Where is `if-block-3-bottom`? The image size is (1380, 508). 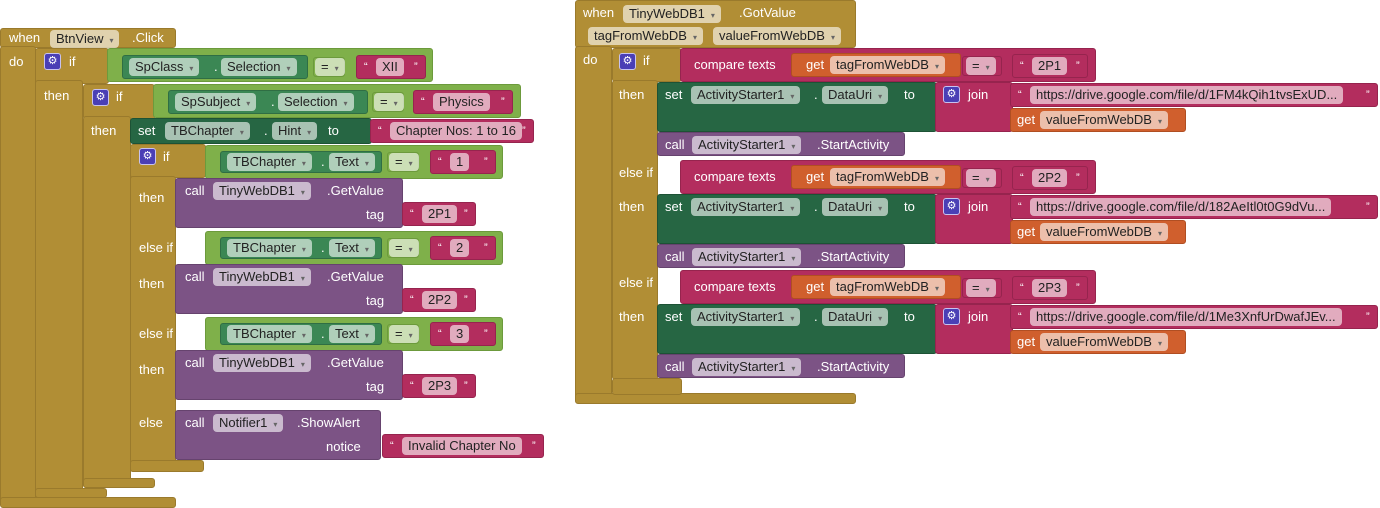 if-block-3-bottom is located at coordinates (167, 466).